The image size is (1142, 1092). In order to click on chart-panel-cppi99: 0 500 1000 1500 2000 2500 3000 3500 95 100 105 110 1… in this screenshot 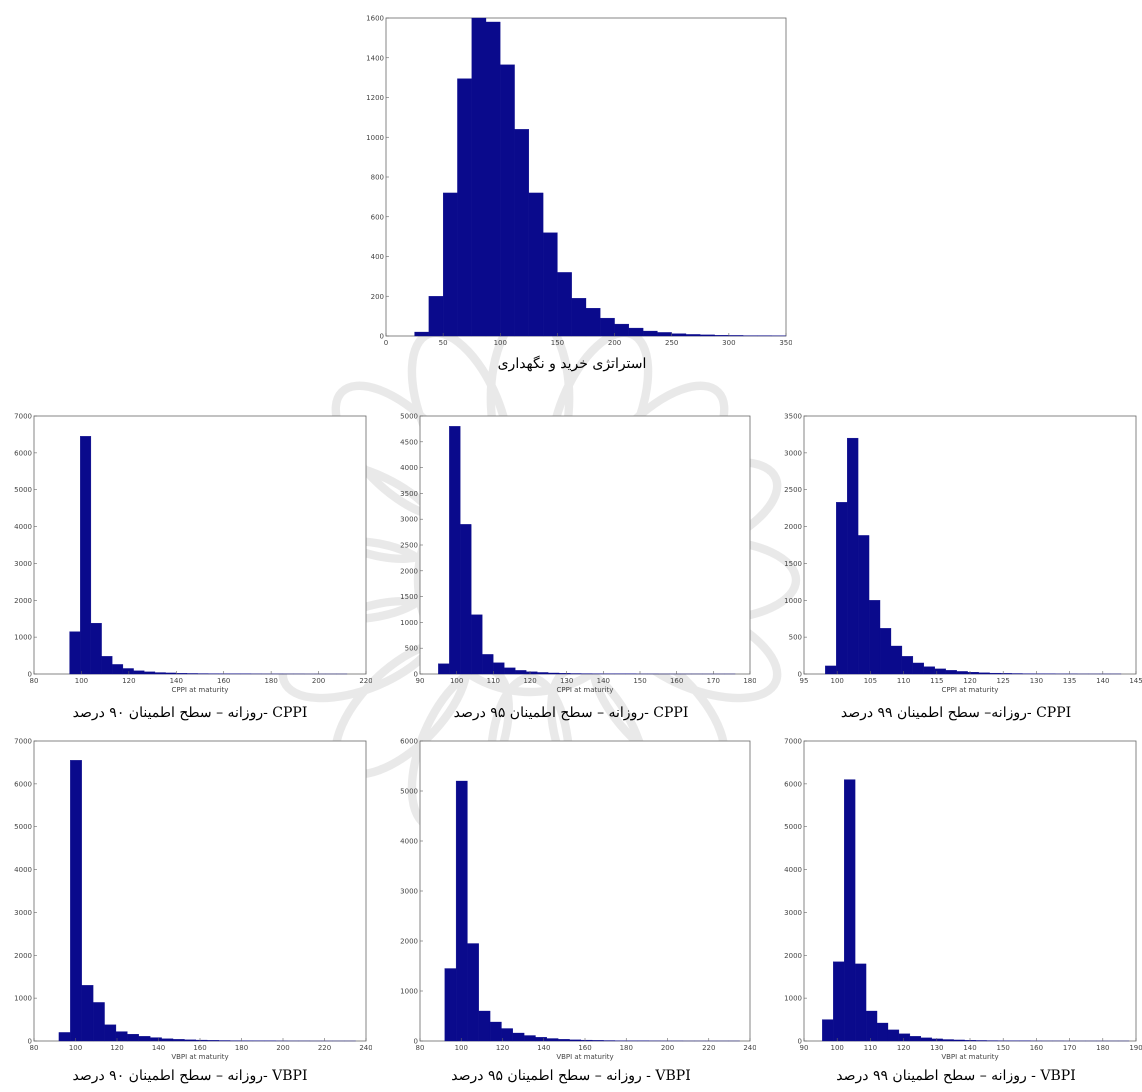, I will do `click(956, 554)`.